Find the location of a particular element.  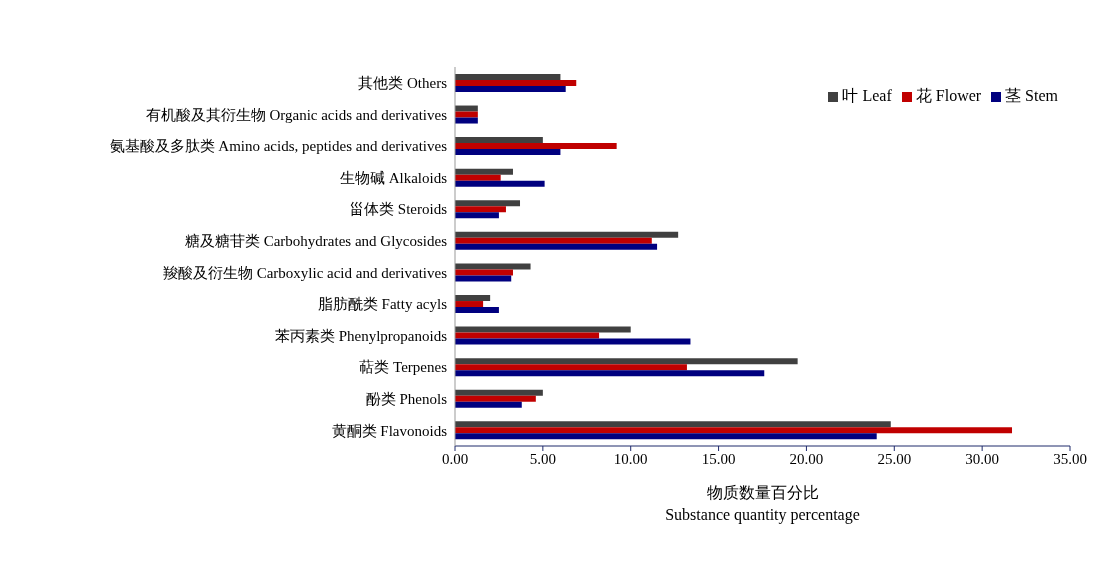

y-tick-label: 黄酮类 Flavonoids is located at coordinates (389, 430).